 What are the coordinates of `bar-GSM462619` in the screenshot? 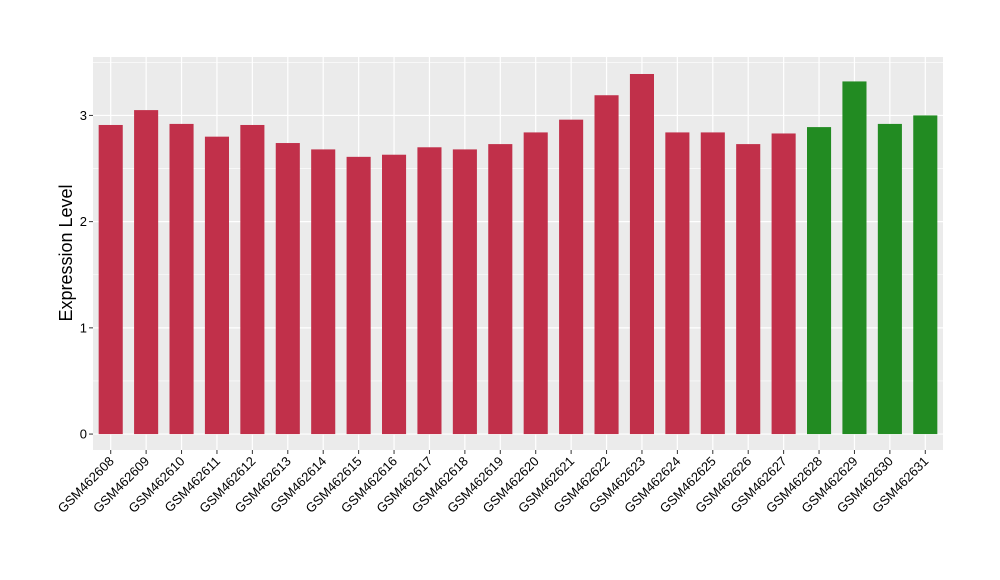 It's located at (500, 289).